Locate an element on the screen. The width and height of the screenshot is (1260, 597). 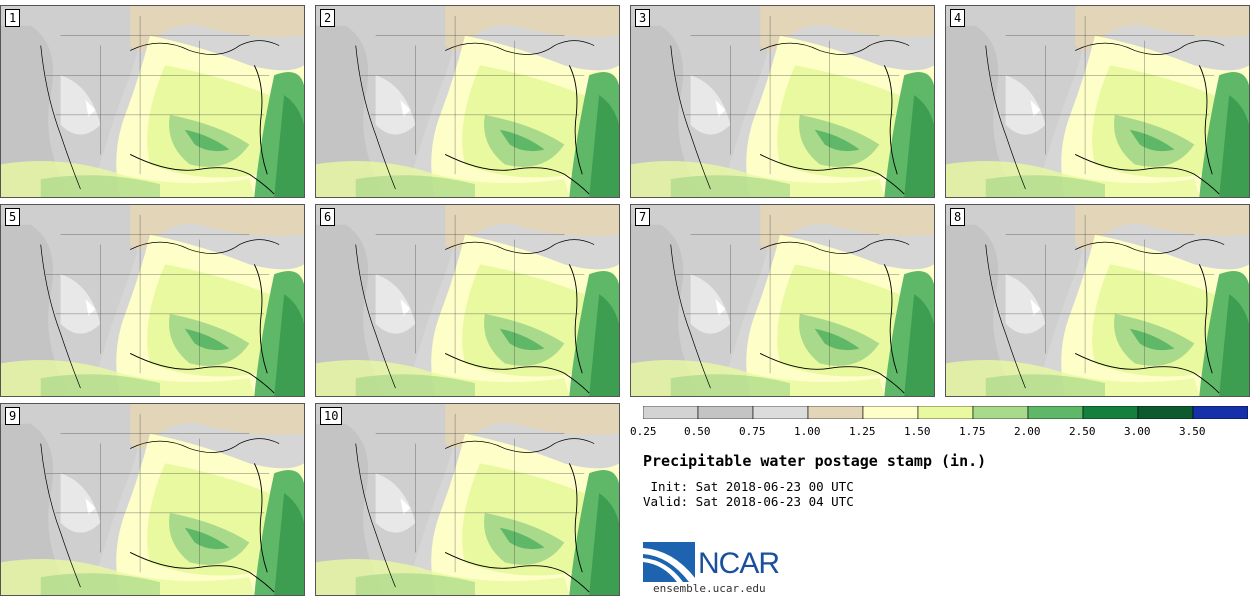
colorbar-tick-label: 1.25 is located at coordinates (862, 431).